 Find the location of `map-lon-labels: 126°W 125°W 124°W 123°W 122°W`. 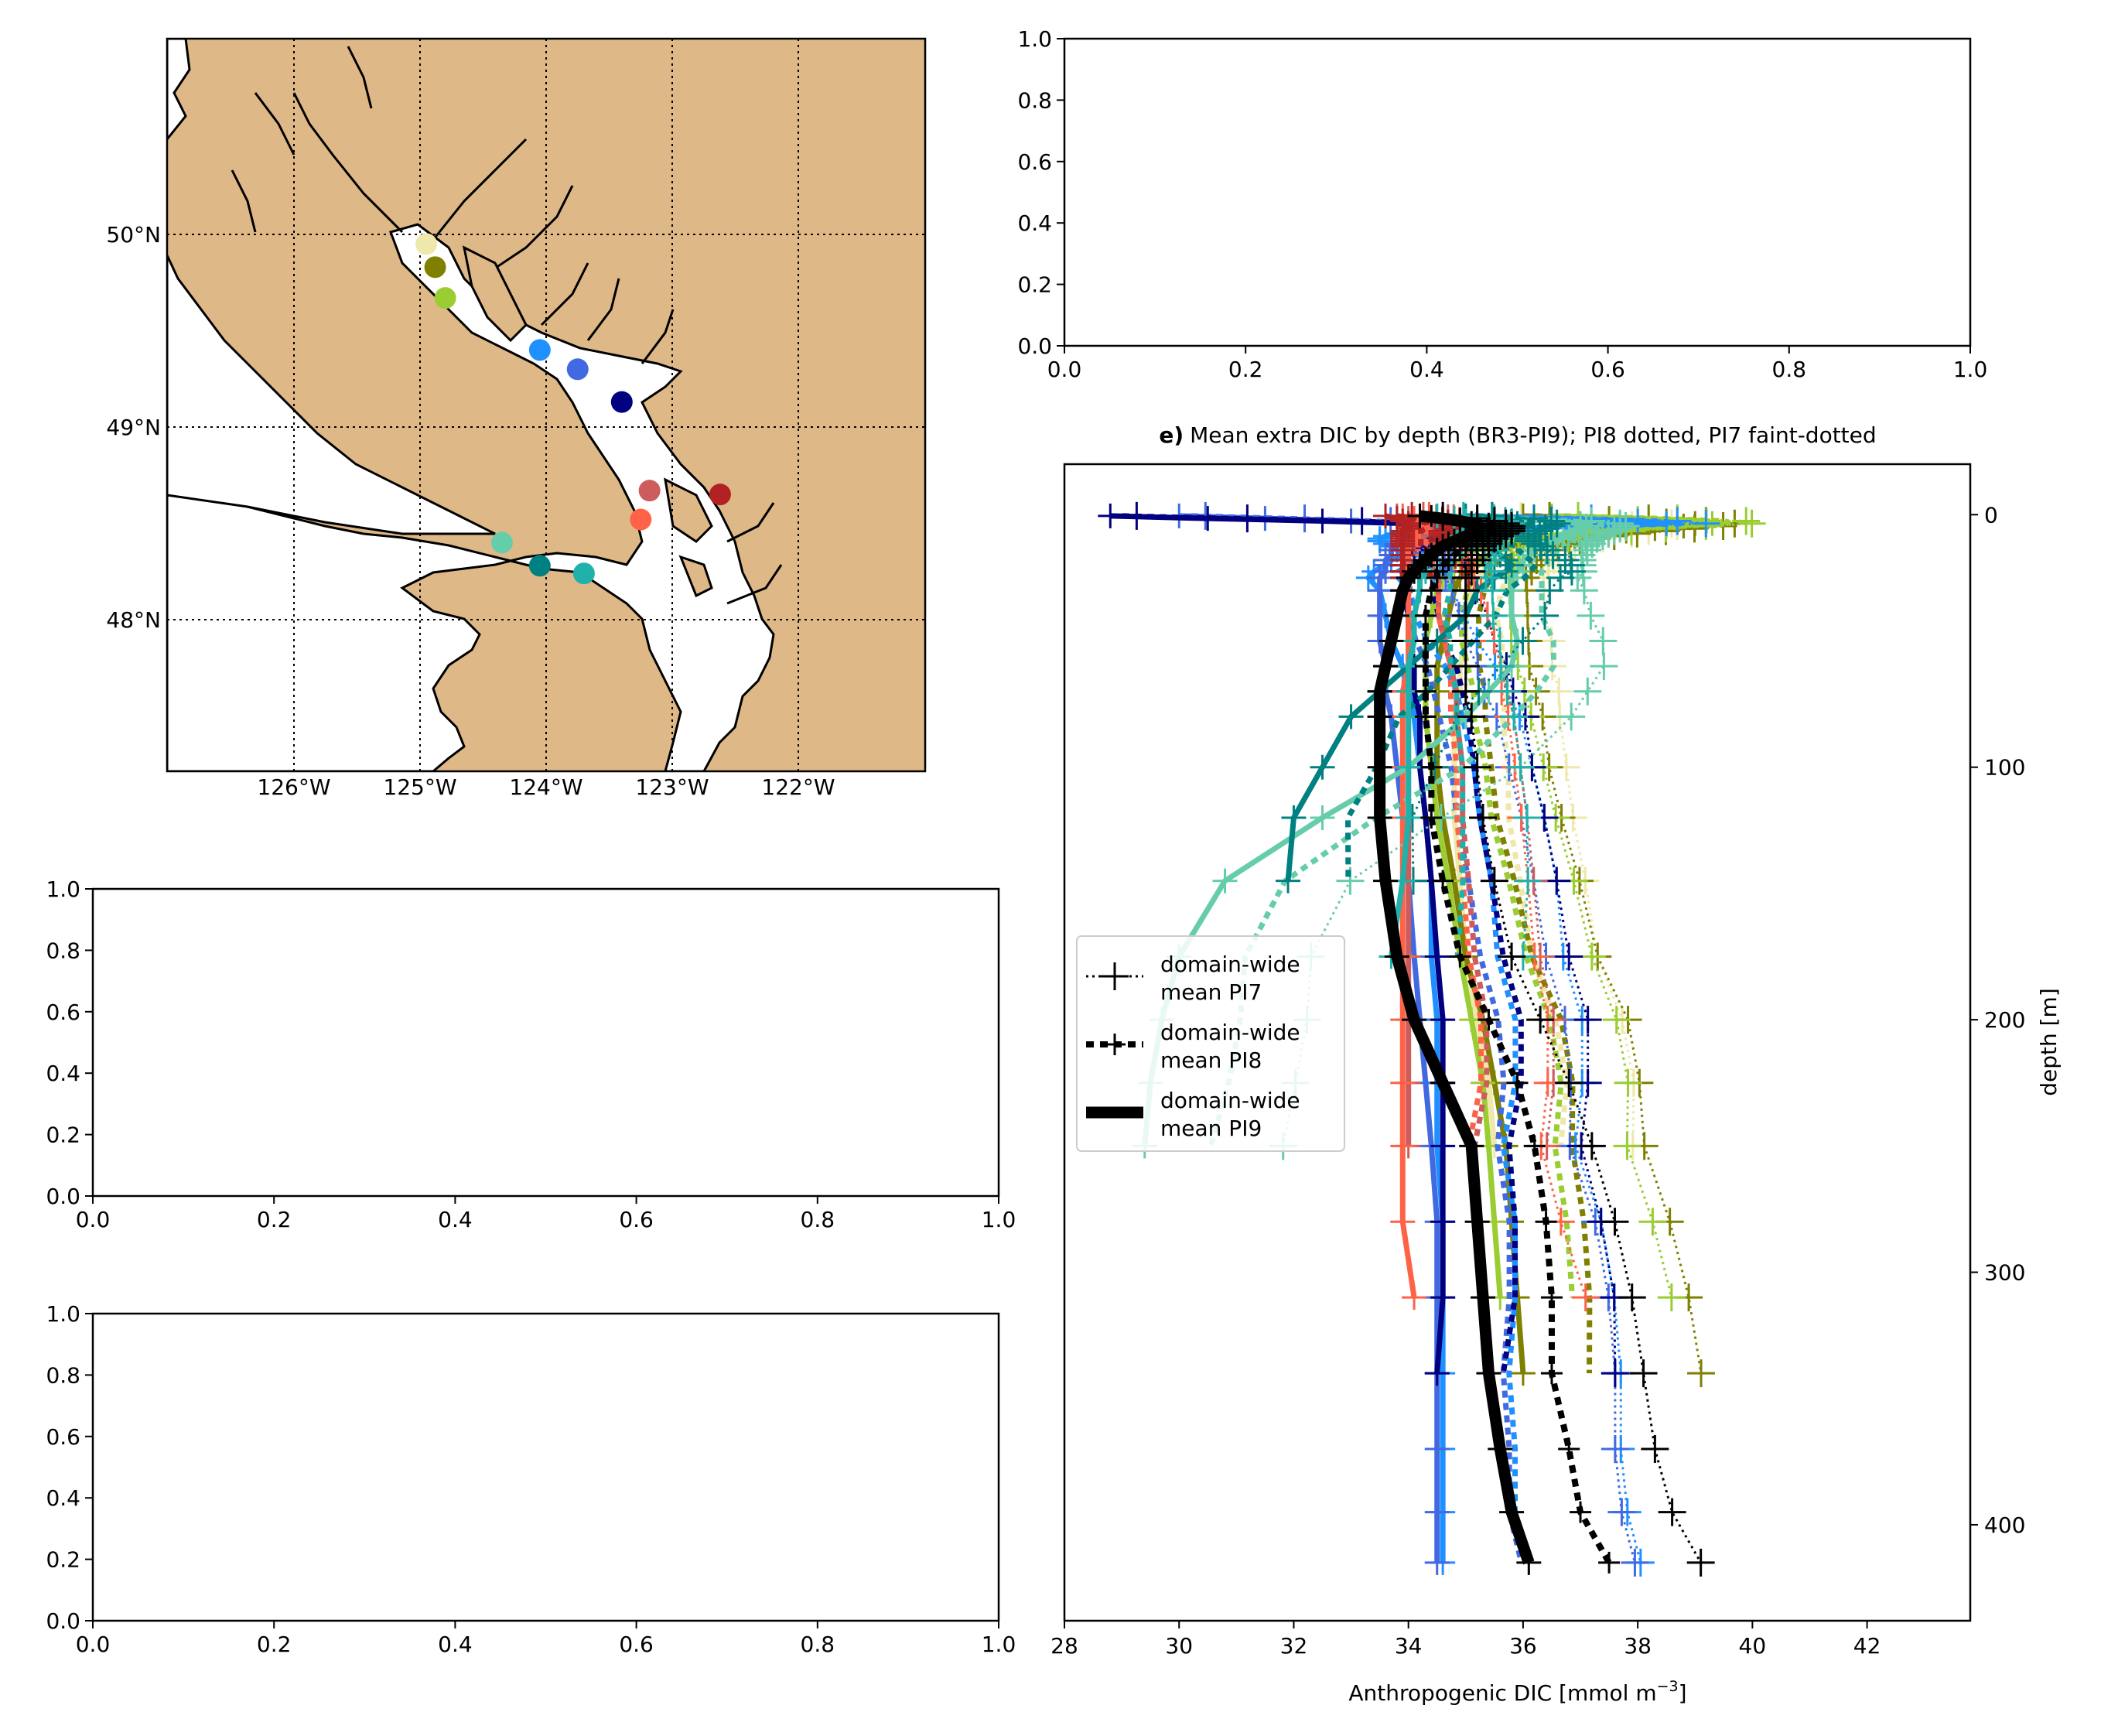

map-lon-labels: 126°W 125°W 124°W 123°W 122°W is located at coordinates (546, 787).